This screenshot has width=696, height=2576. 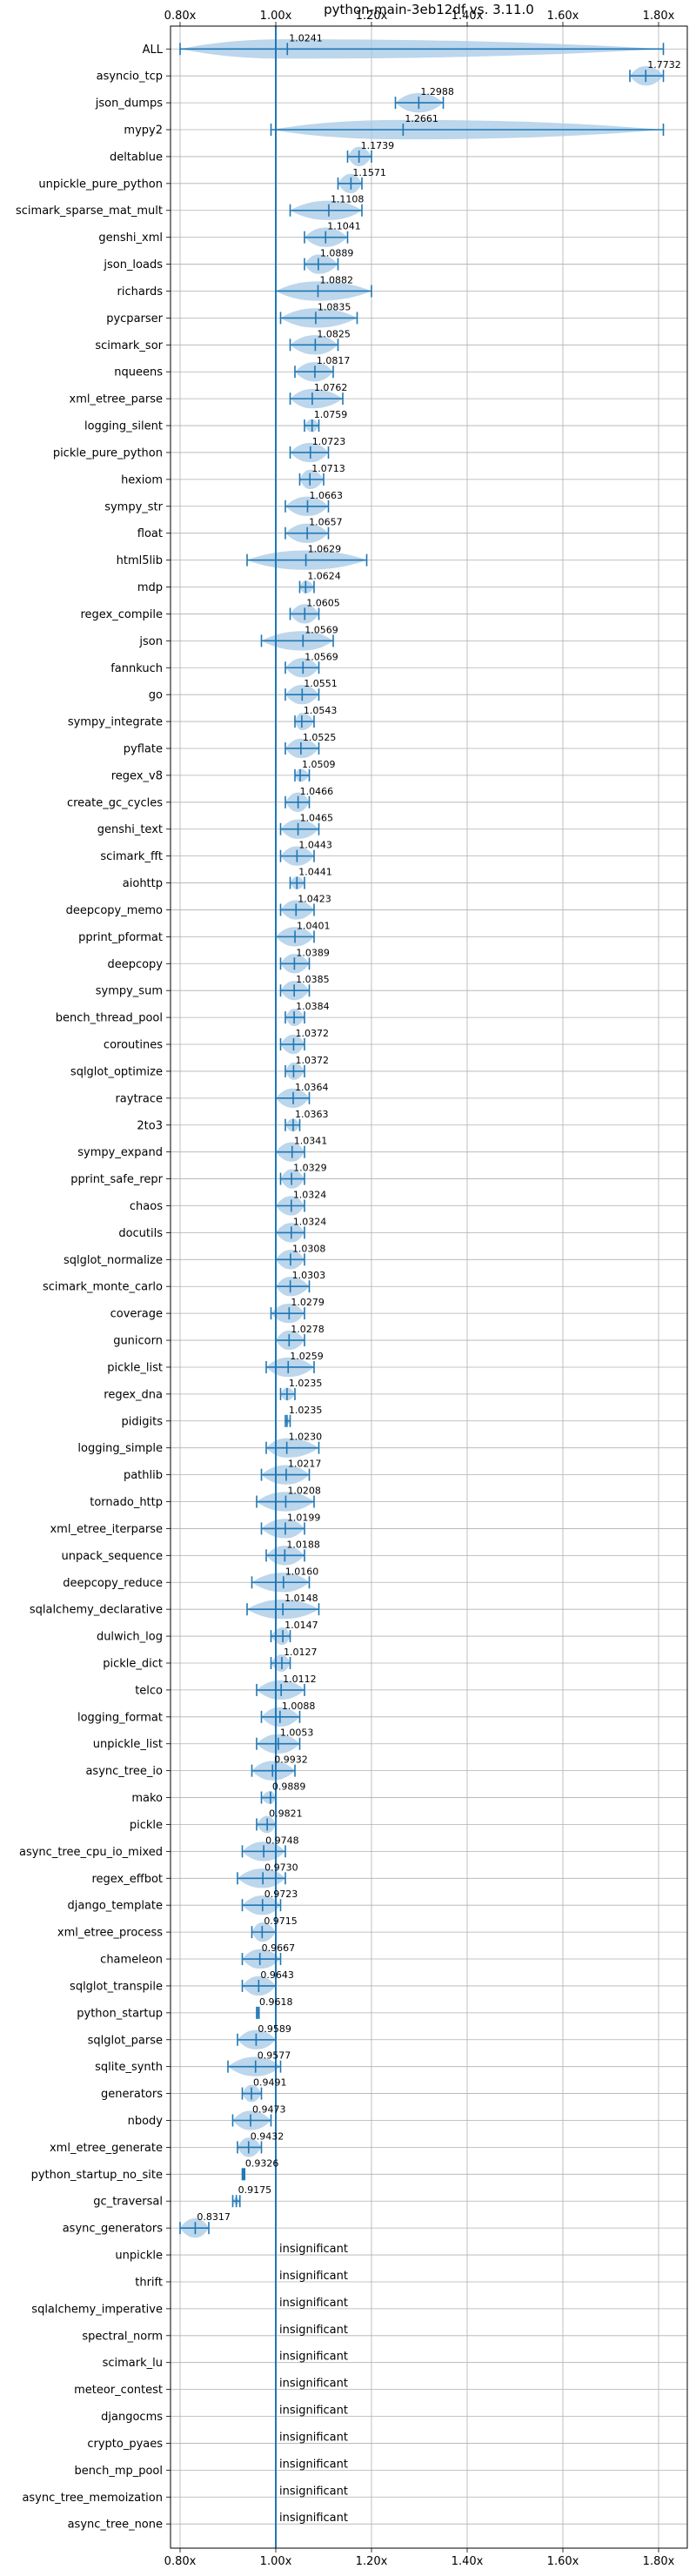 What do you see at coordinates (324, 576) in the screenshot?
I see `mean-value-label: 1.0624` at bounding box center [324, 576].